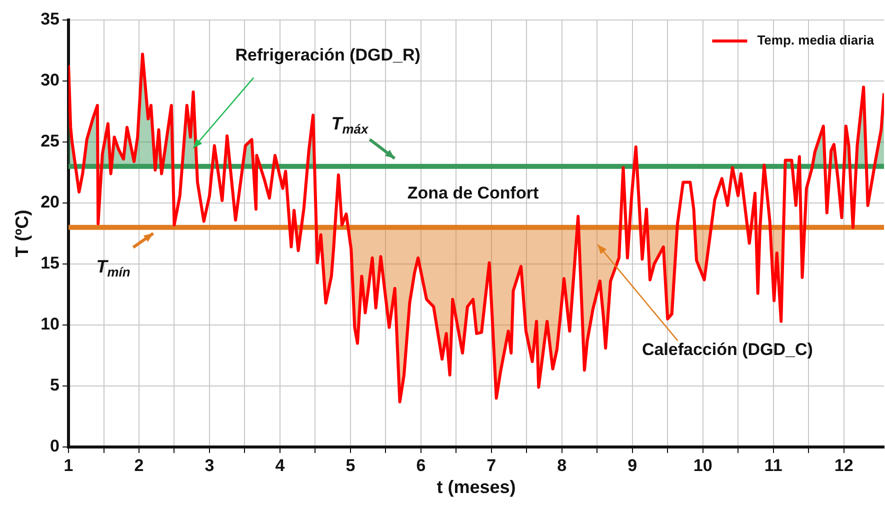  What do you see at coordinates (351, 465) in the screenshot?
I see `x-tick-label: 5` at bounding box center [351, 465].